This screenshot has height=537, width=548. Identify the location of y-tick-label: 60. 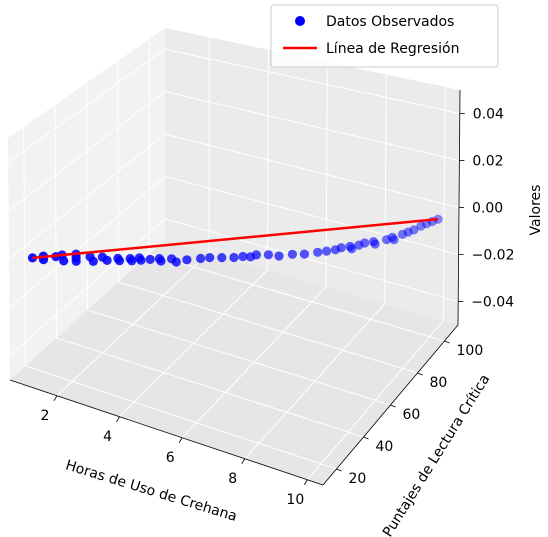
(412, 415).